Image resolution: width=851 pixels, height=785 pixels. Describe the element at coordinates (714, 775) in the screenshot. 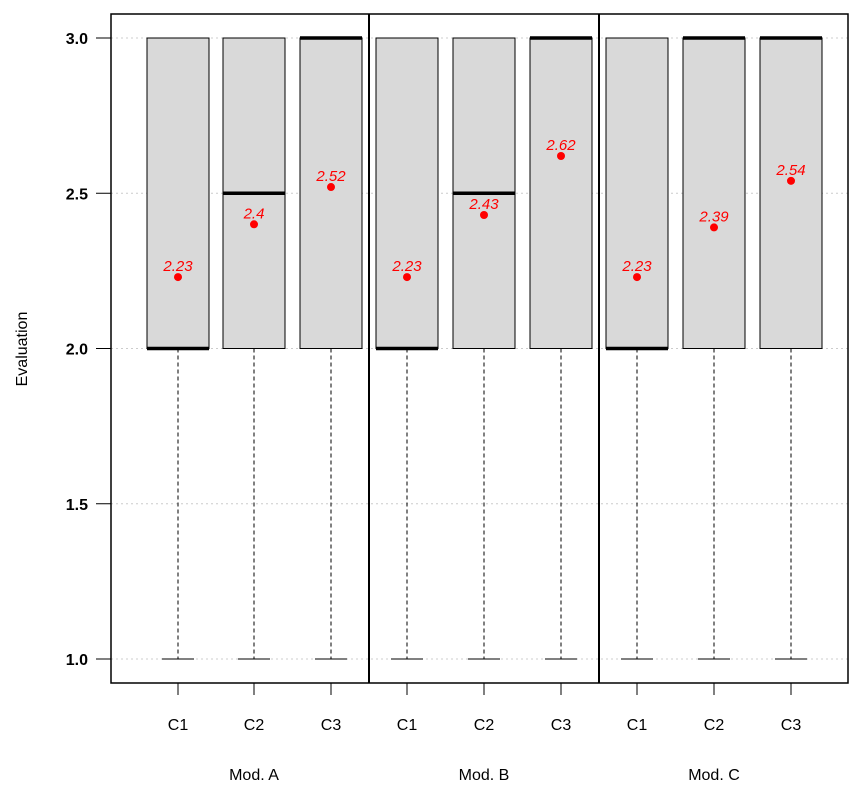

I see `group-label: Mod. C` at that location.